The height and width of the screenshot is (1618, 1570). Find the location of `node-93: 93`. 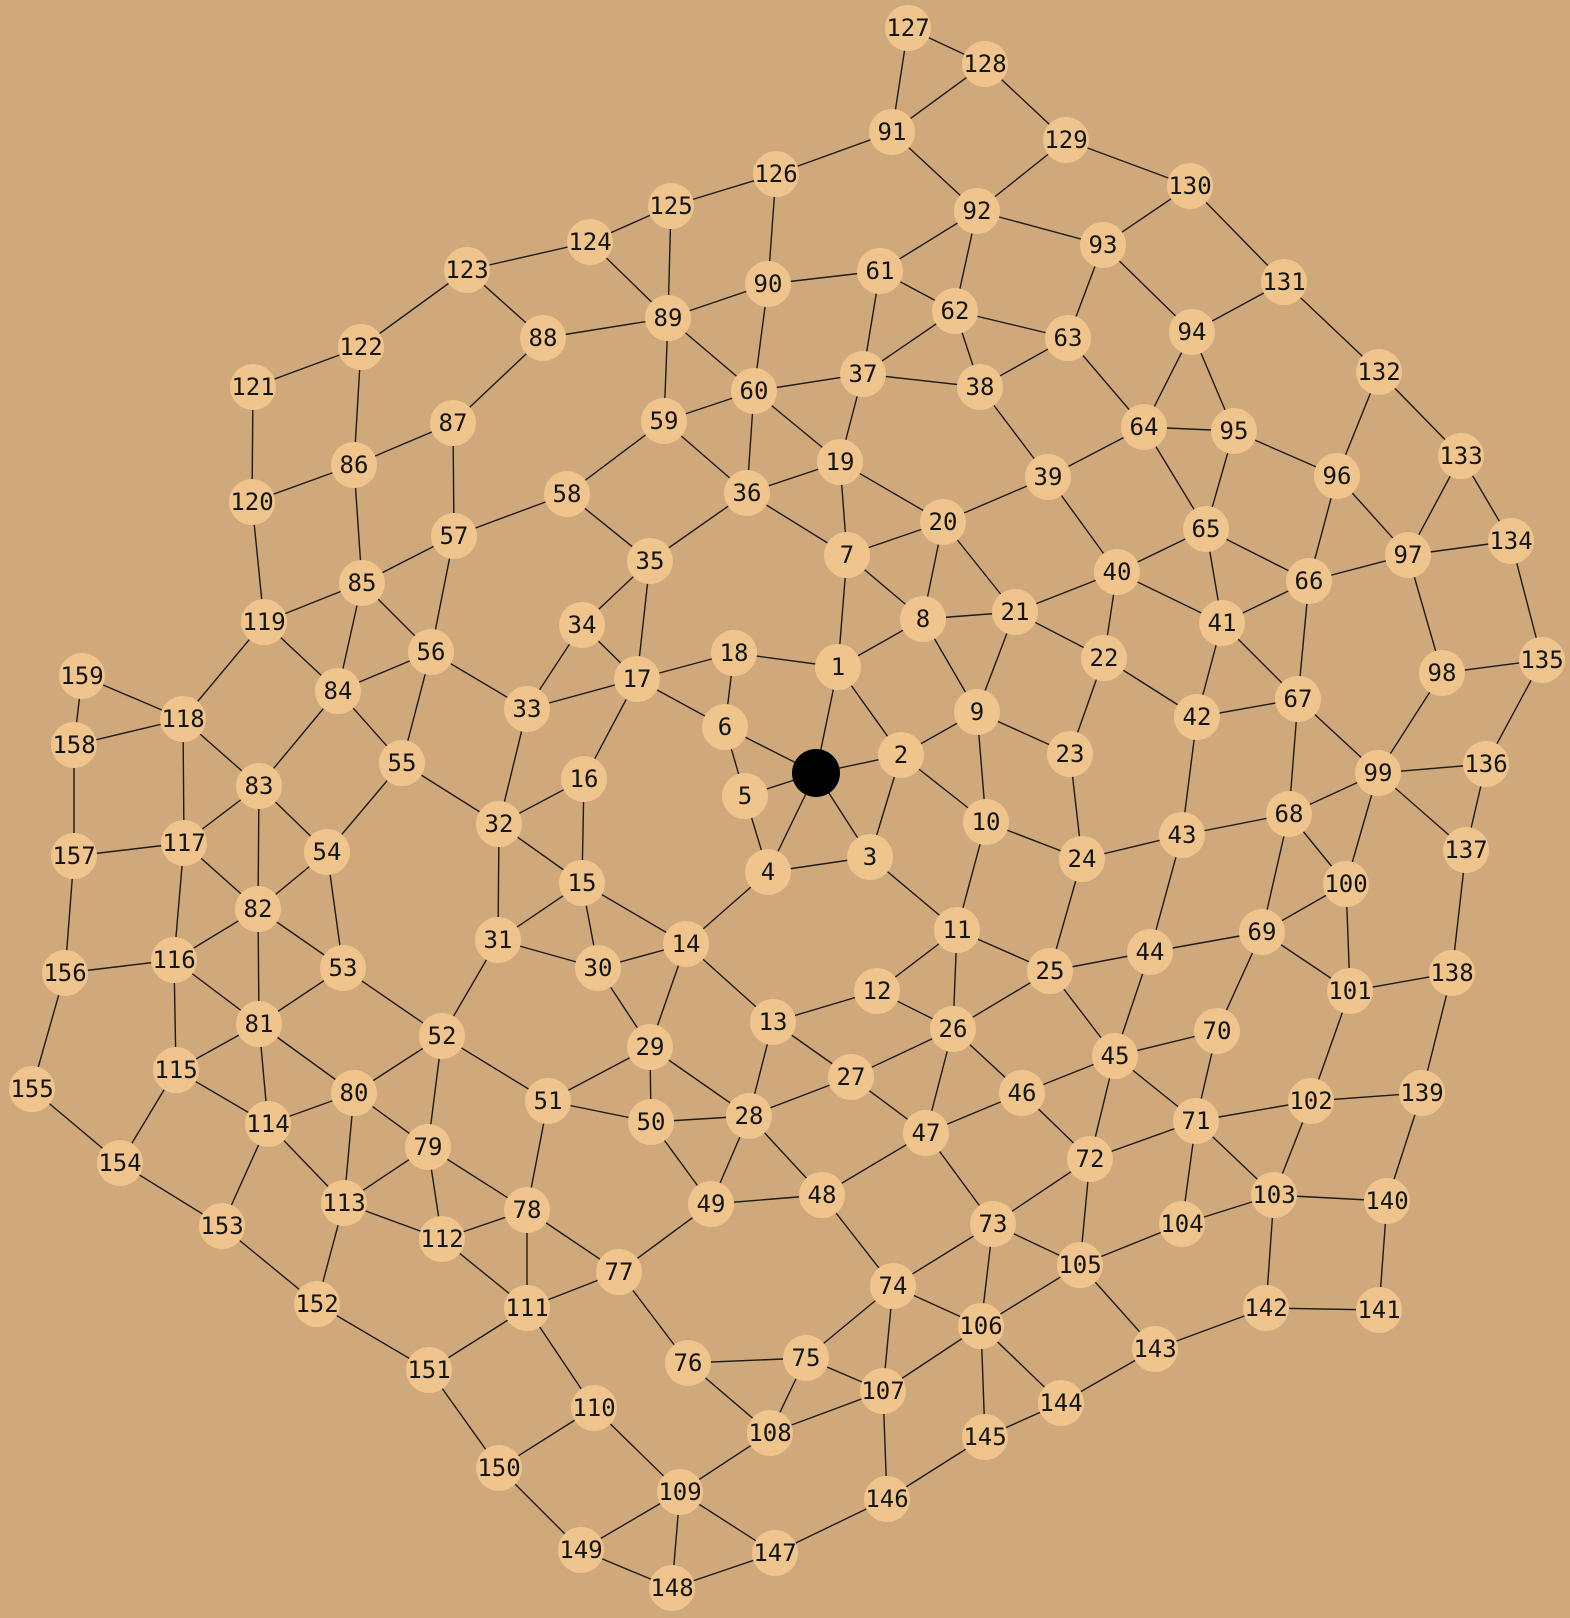

node-93: 93 is located at coordinates (1103, 245).